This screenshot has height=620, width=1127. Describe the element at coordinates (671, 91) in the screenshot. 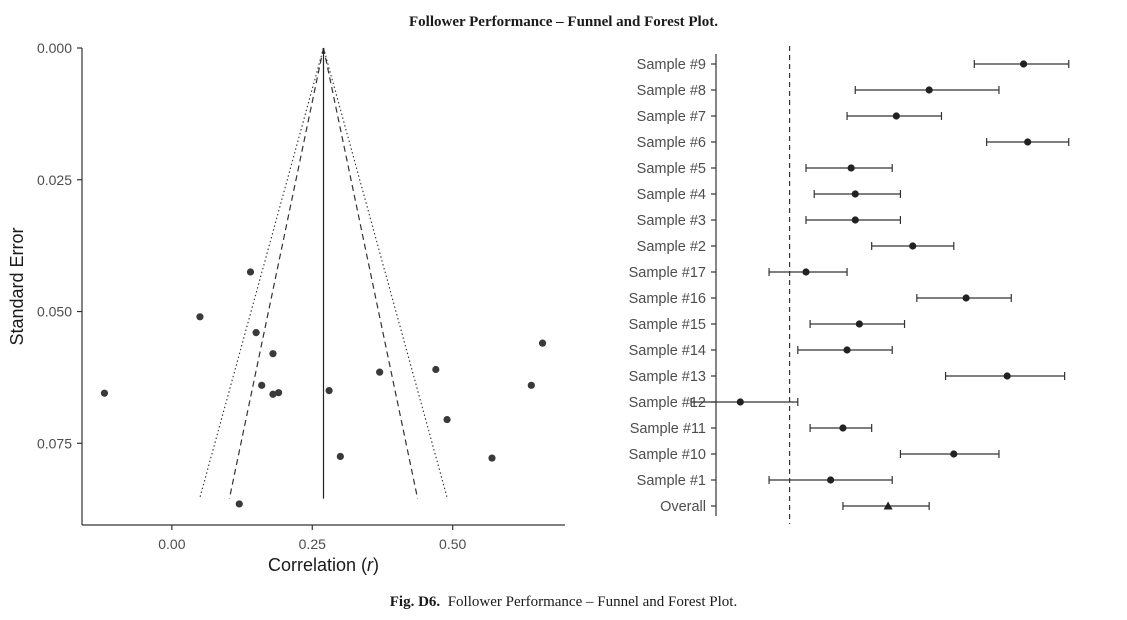

I see `forest-study-label: Sample #8` at that location.